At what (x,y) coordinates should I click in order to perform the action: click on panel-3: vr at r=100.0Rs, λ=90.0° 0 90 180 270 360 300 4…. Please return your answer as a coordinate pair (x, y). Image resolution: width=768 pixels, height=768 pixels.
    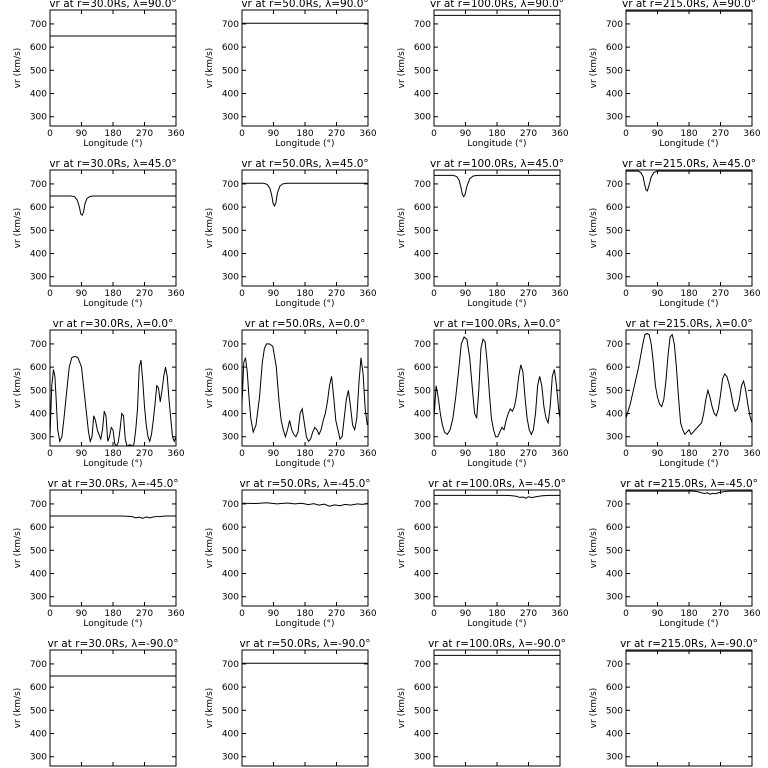
    Looking at the image, I should click on (483, 74).